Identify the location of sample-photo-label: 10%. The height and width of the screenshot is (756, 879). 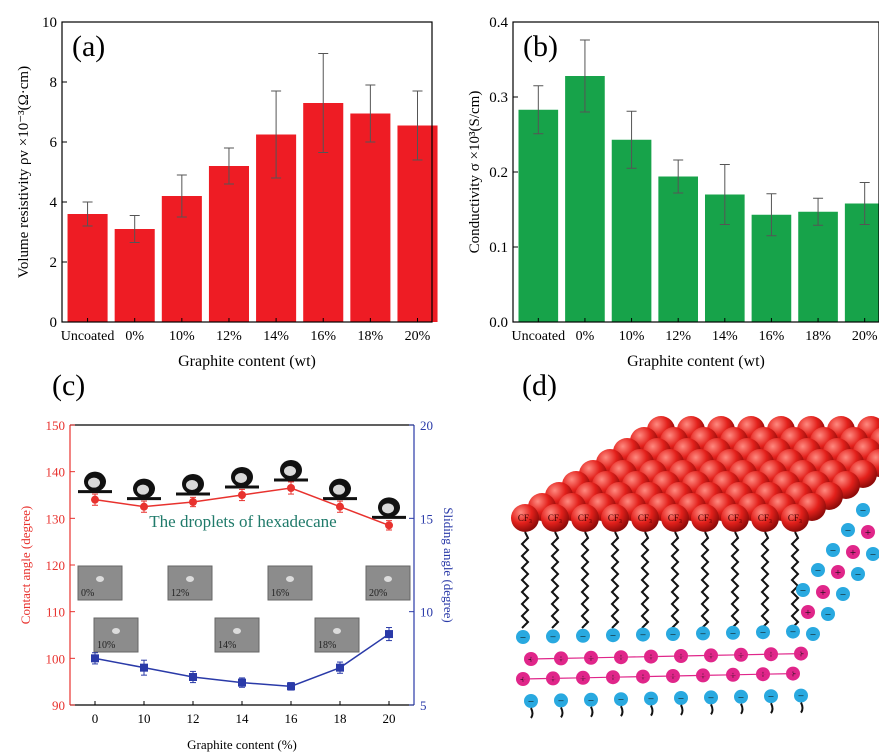
(106, 645).